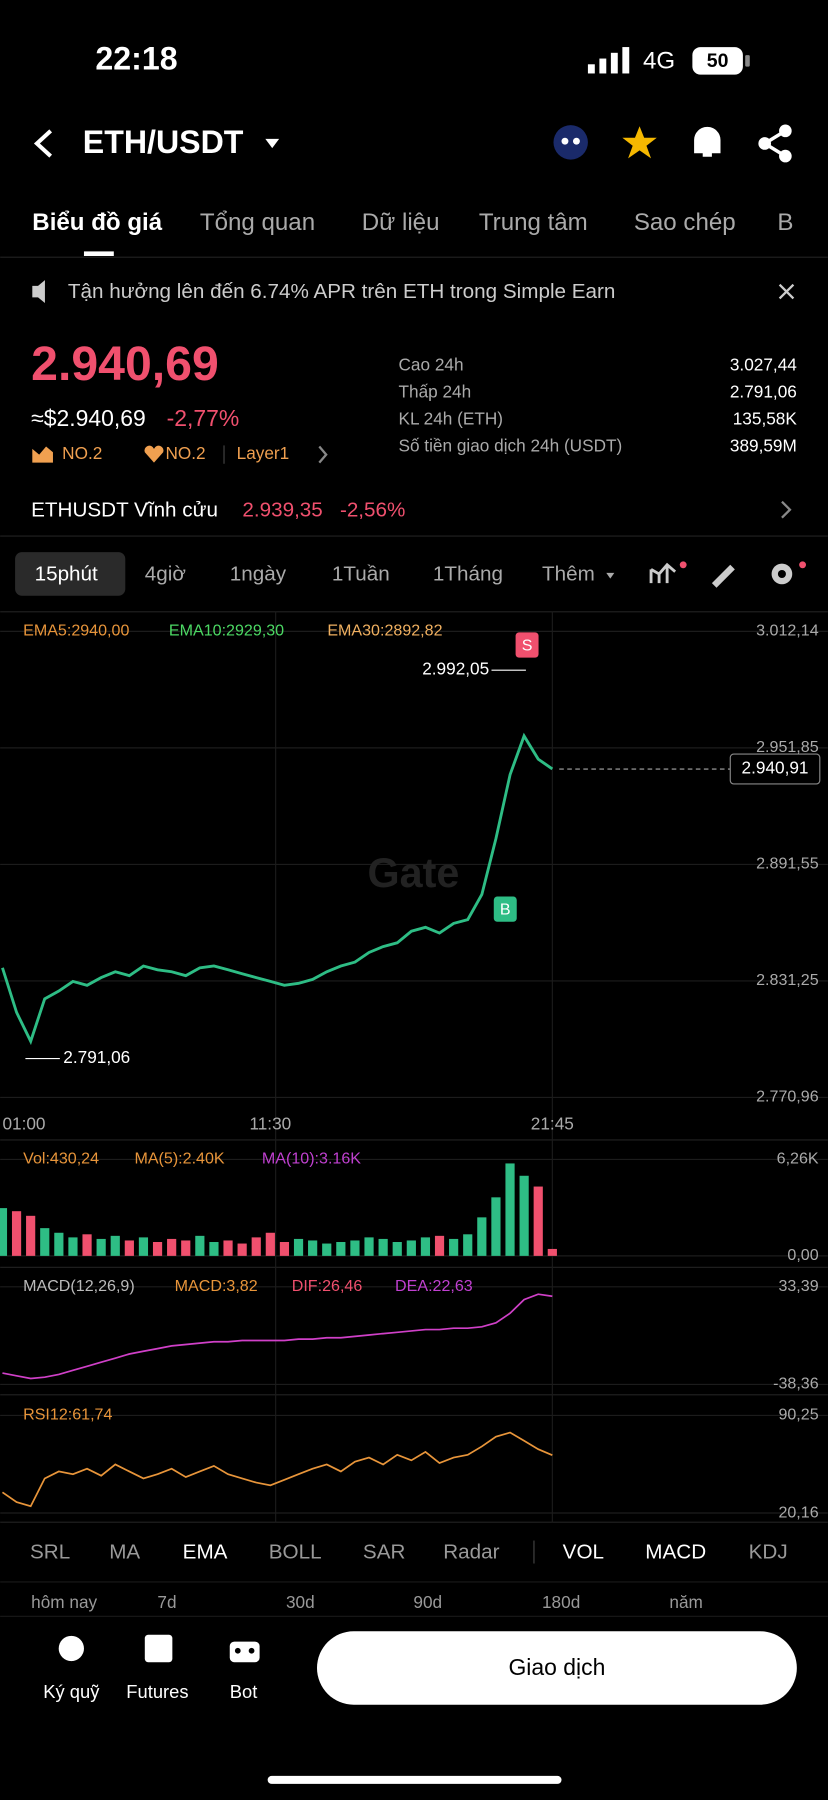 The width and height of the screenshot is (828, 1800). I want to click on share-icon, so click(775, 143).